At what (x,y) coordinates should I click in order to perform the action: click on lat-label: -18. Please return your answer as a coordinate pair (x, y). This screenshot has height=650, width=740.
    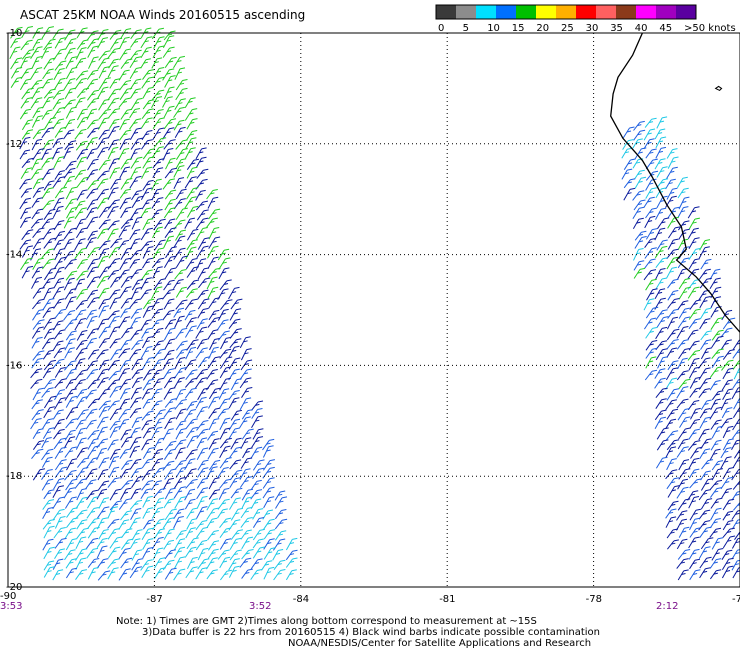
    Looking at the image, I should click on (14, 476).